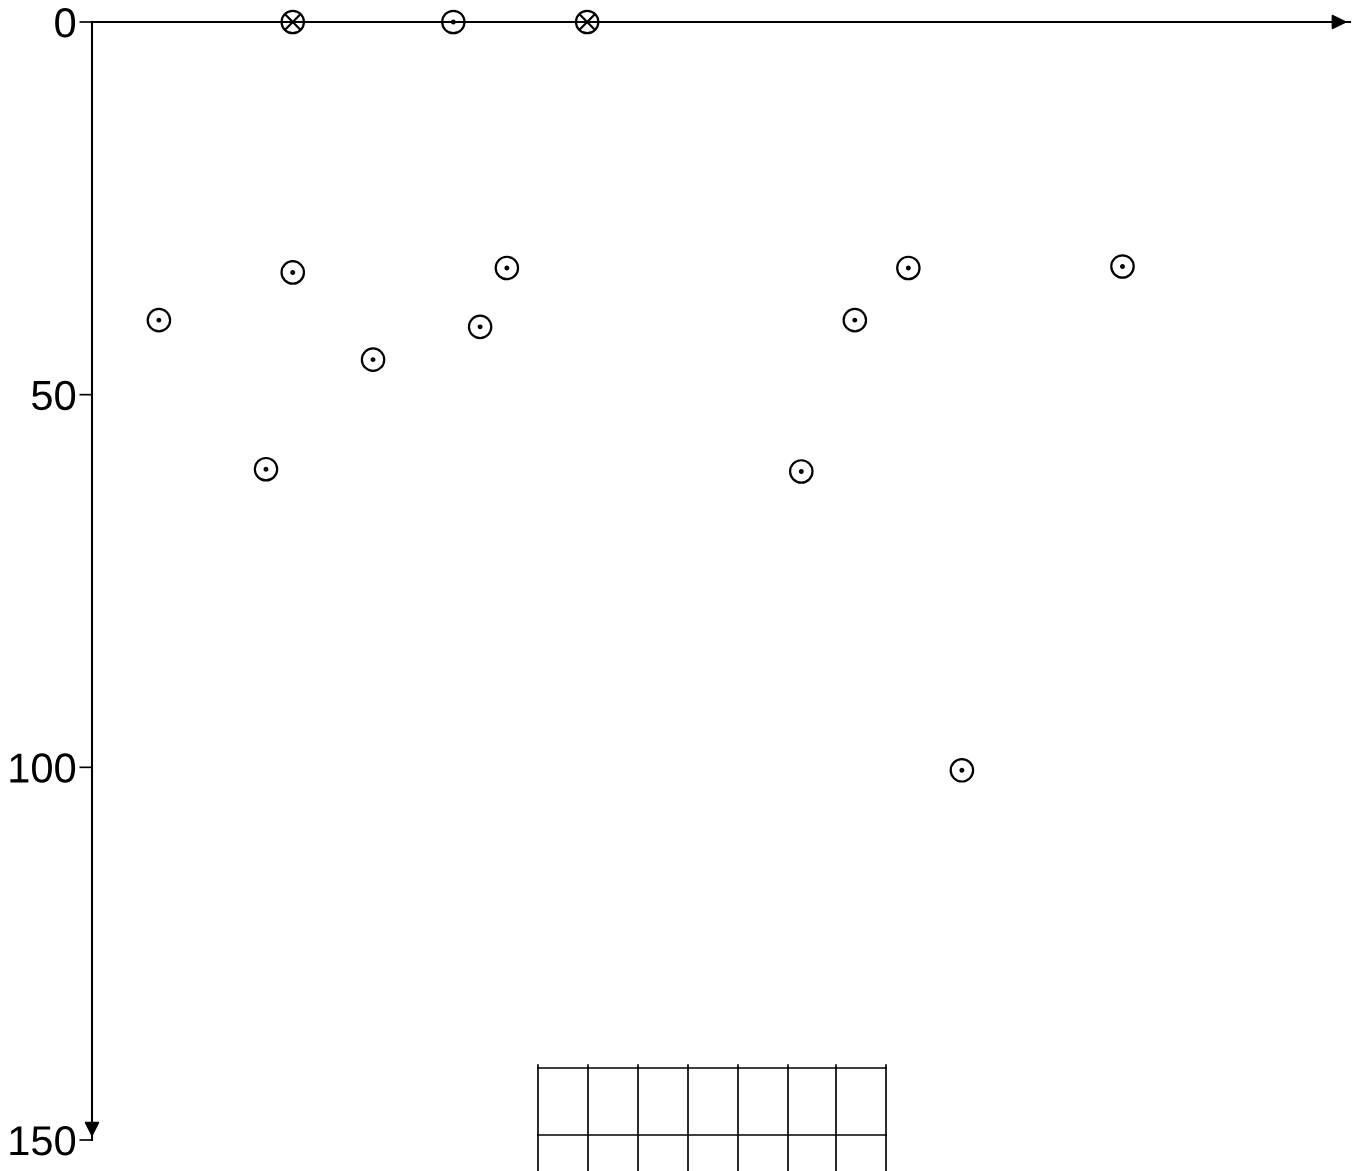 This screenshot has height=1171, width=1364. I want to click on y-tick-label: 150, so click(43, 1141).